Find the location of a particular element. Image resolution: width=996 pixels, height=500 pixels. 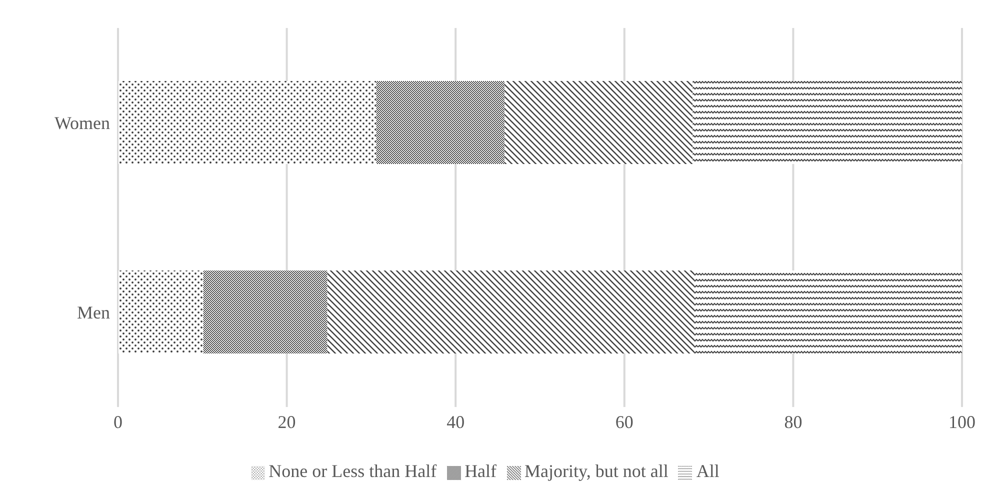

x-tick-label: 60 is located at coordinates (624, 422).